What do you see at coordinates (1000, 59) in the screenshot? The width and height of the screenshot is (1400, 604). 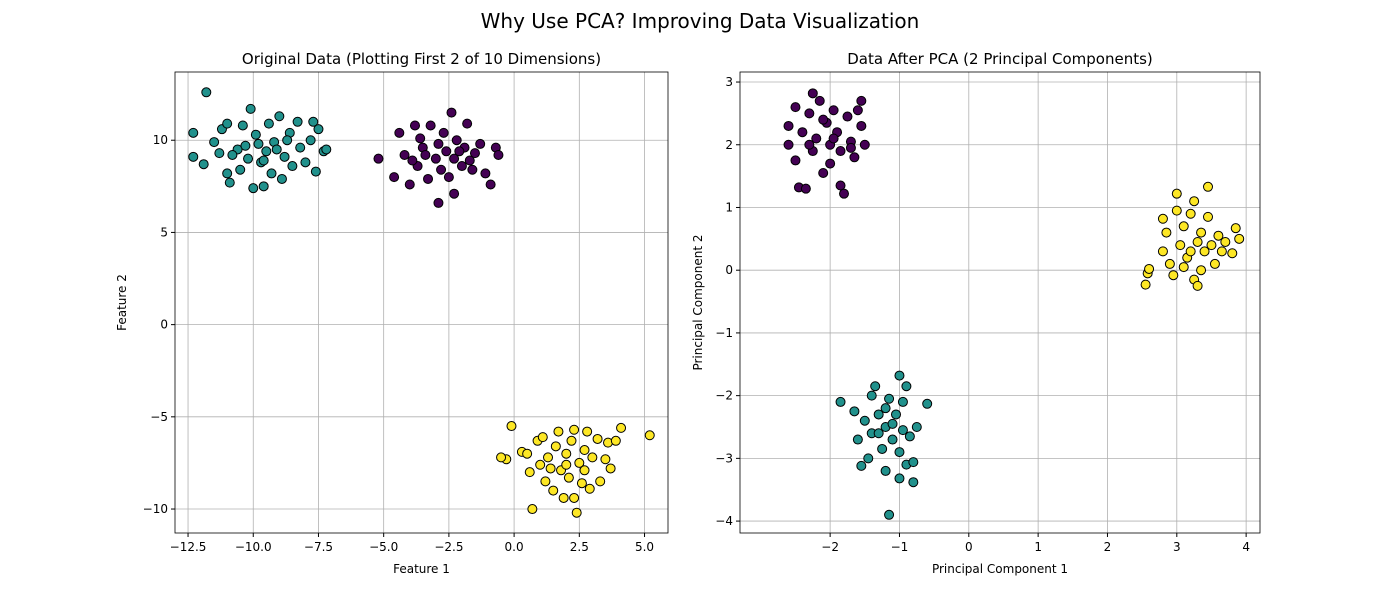 I see `subplot-title: Data After PCA (2 Principal Components)` at bounding box center [1000, 59].